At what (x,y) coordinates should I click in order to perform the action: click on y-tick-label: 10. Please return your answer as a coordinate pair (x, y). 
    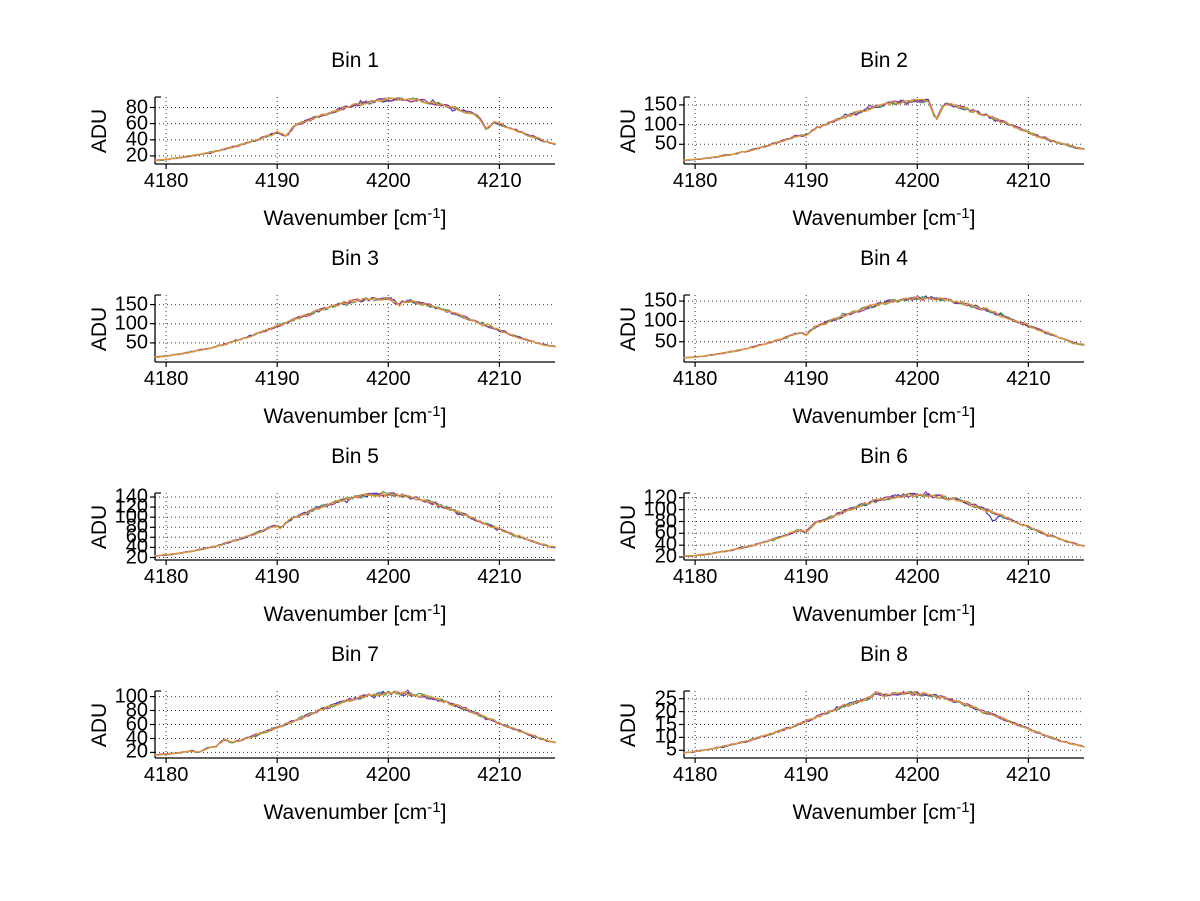
    Looking at the image, I should click on (665, 736).